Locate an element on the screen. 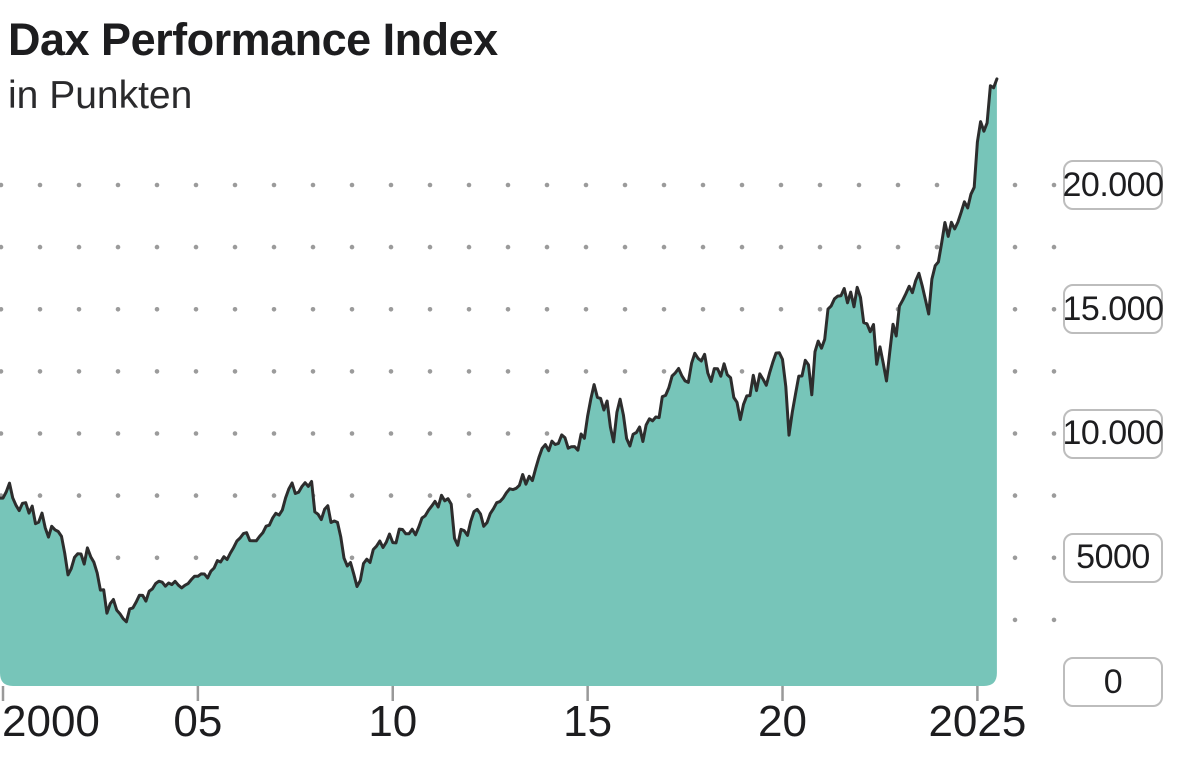  y-axis-label: 15.000 is located at coordinates (1113, 309).